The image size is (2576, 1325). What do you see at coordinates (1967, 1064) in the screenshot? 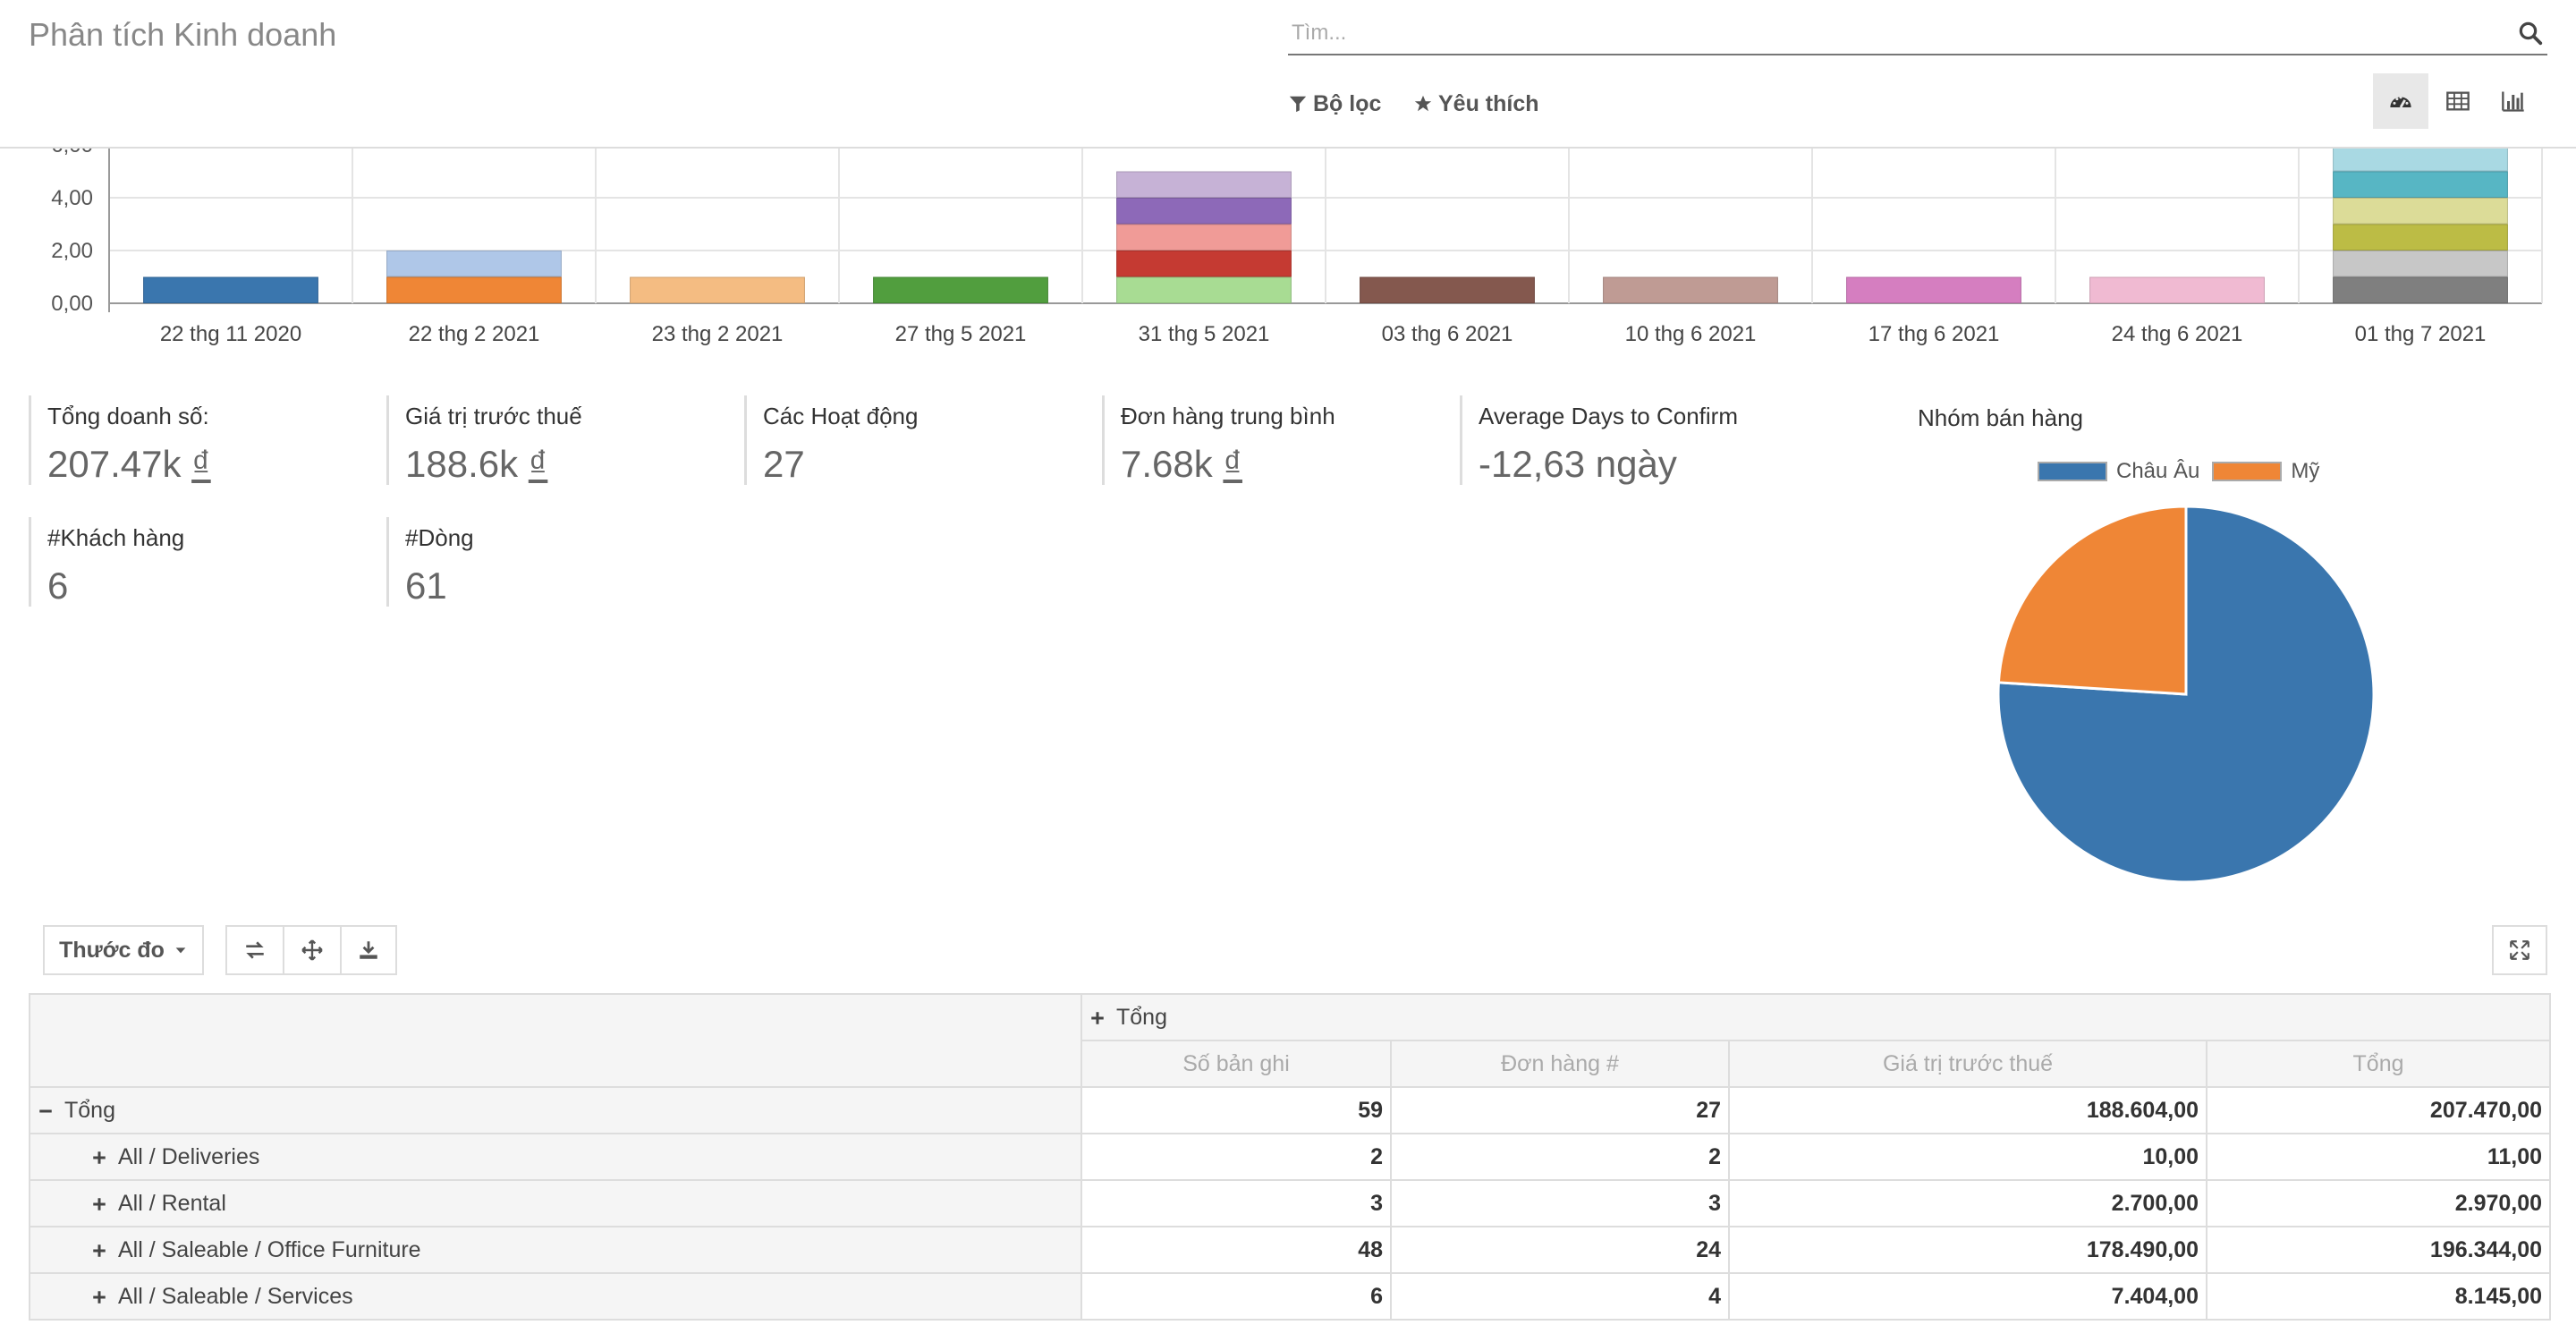
I see `pivot-measure-header: Giá trị trước thuế` at bounding box center [1967, 1064].